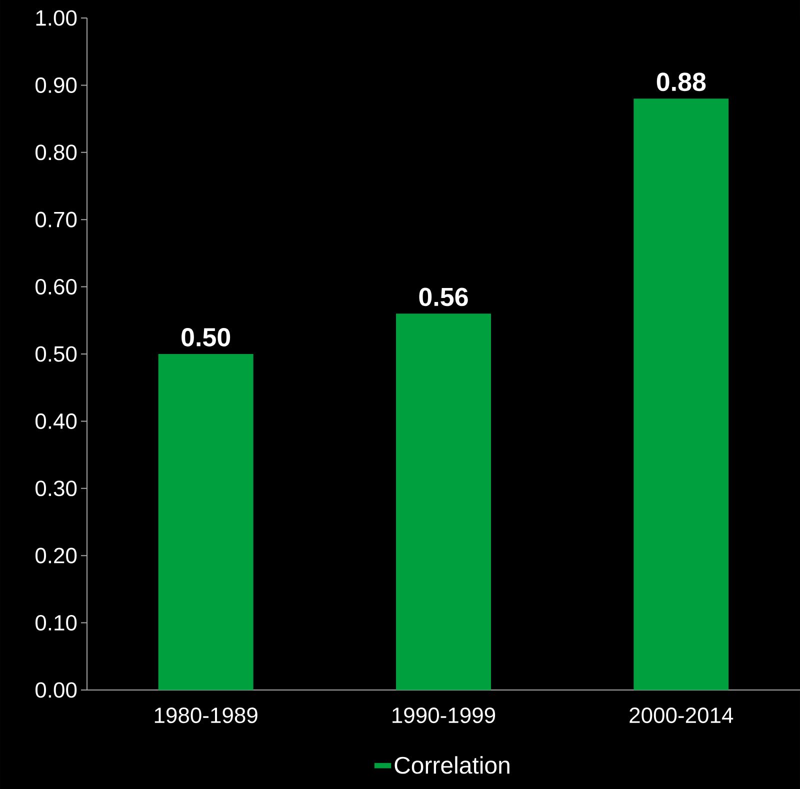  I want to click on x-tick-label: 2000-2014, so click(682, 716).